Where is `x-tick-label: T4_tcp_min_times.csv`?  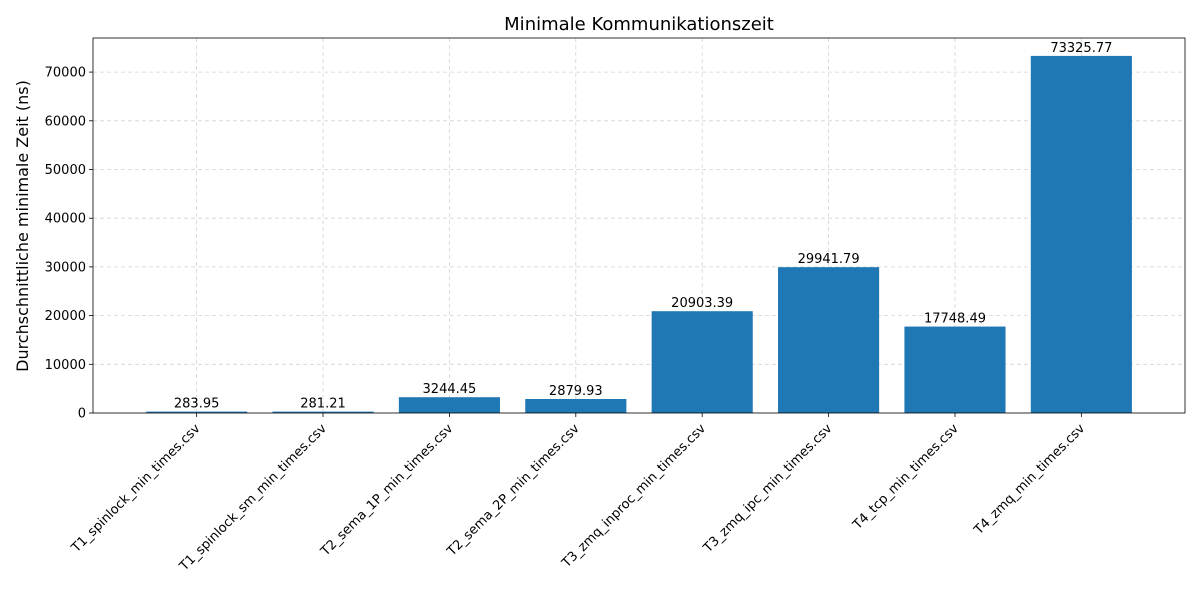
x-tick-label: T4_tcp_min_times.csv is located at coordinates (906, 477).